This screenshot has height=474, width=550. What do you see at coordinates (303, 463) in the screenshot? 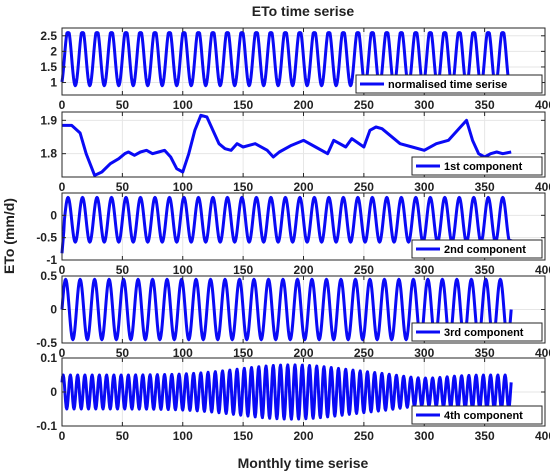
I see `x-axis-label: Monthly time serise` at bounding box center [303, 463].